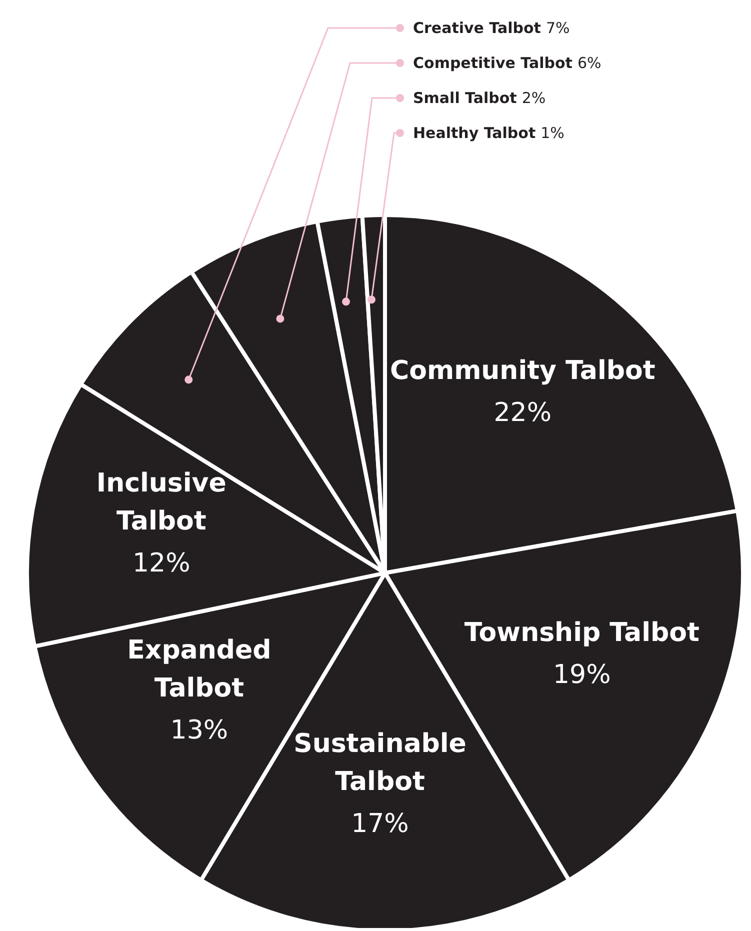 The width and height of the screenshot is (751, 931). What do you see at coordinates (523, 371) in the screenshot?
I see `slice-label: Community Talbot` at bounding box center [523, 371].